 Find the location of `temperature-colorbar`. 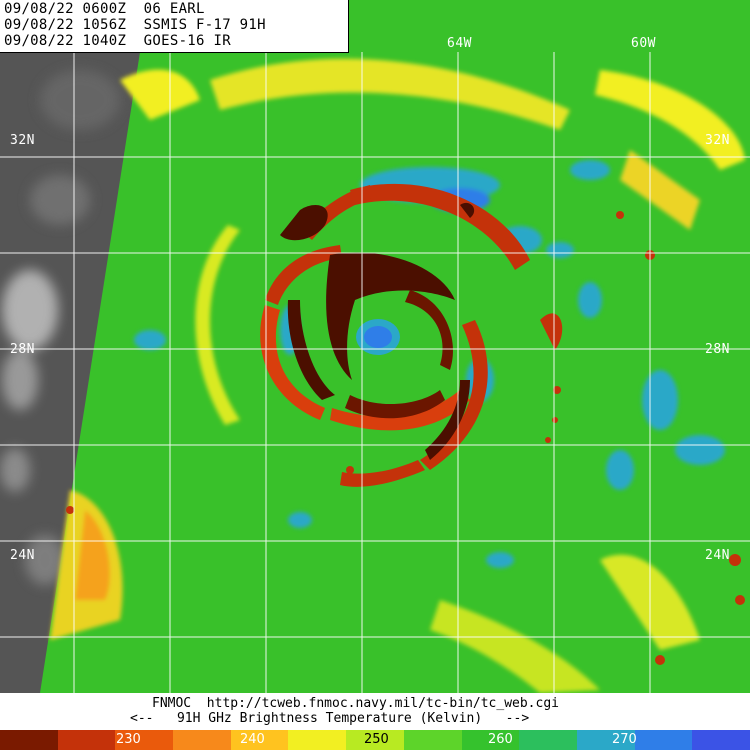

temperature-colorbar is located at coordinates (375, 740).